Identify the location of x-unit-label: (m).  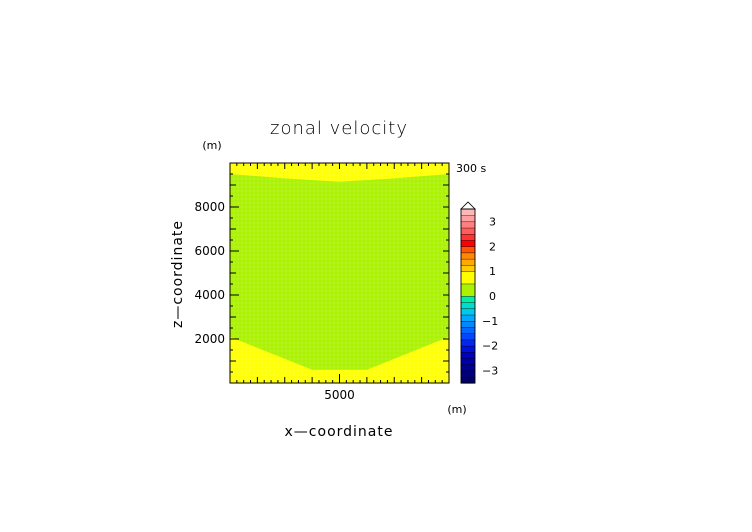
(456, 409).